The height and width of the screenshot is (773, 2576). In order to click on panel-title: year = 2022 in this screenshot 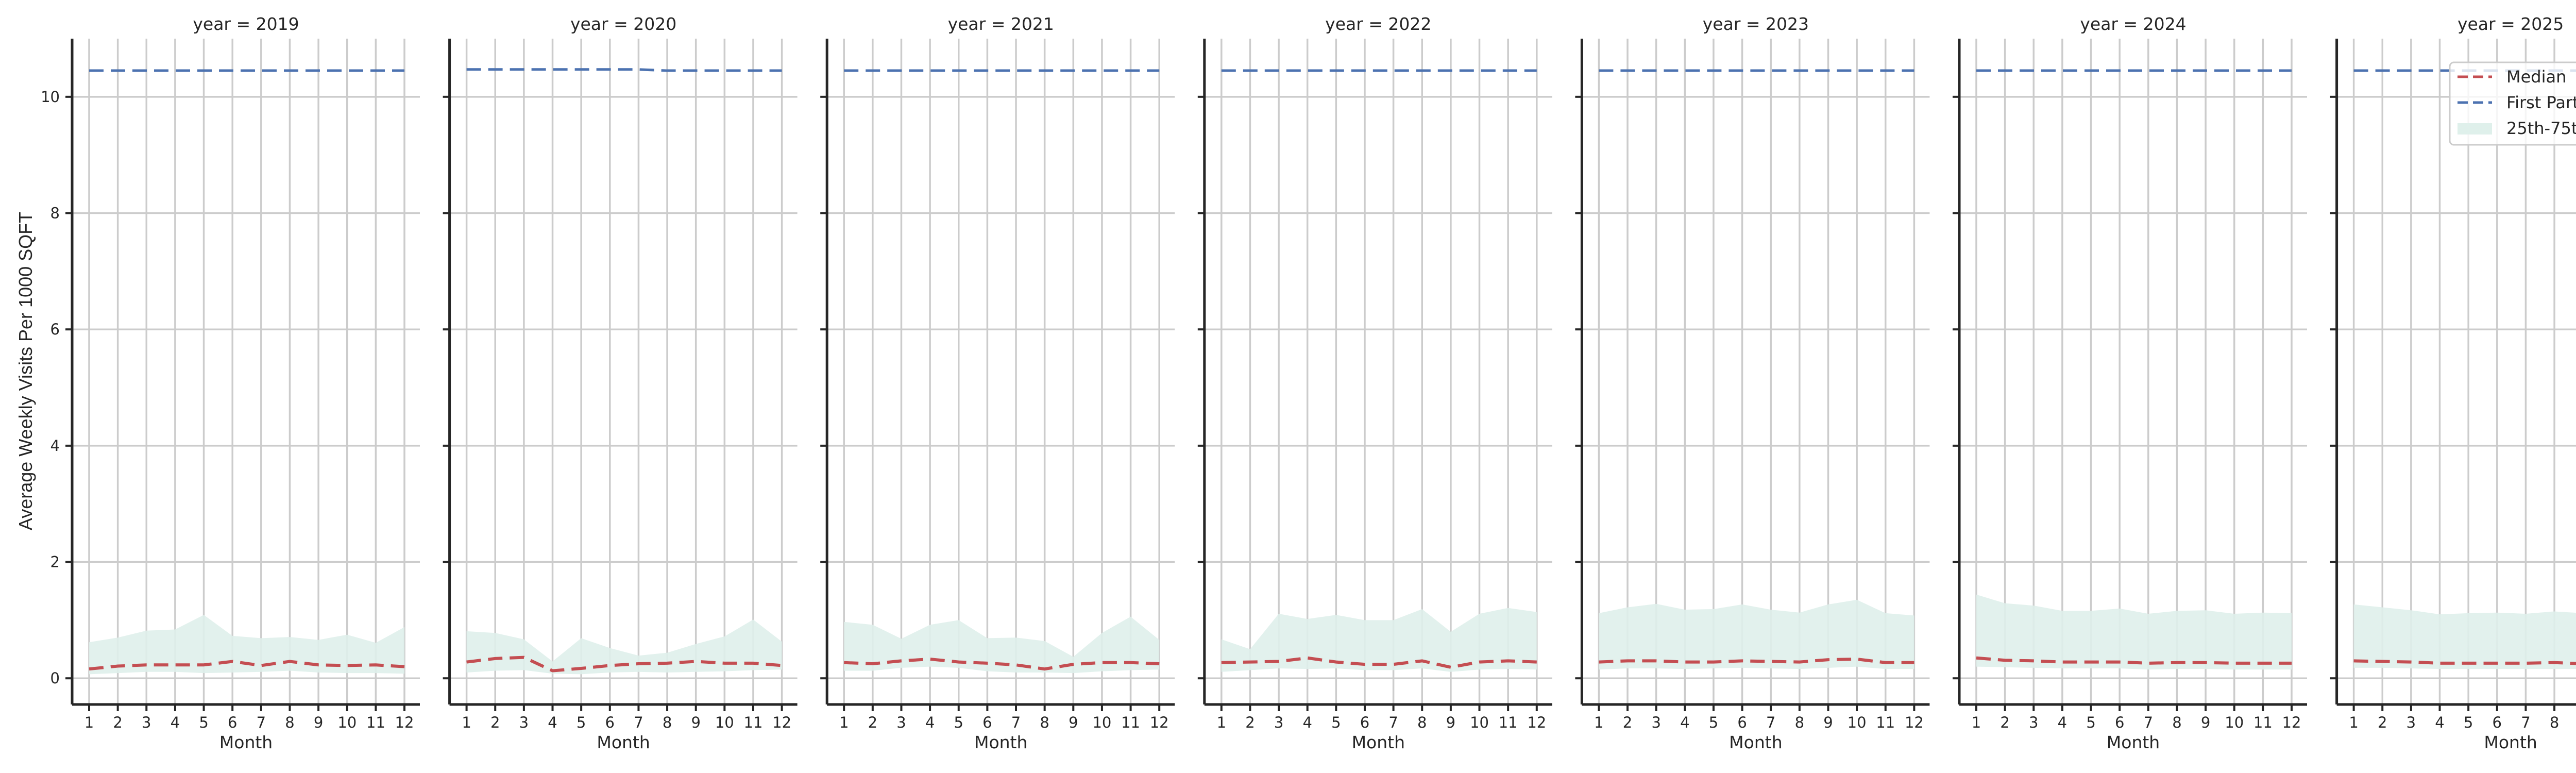, I will do `click(1378, 24)`.